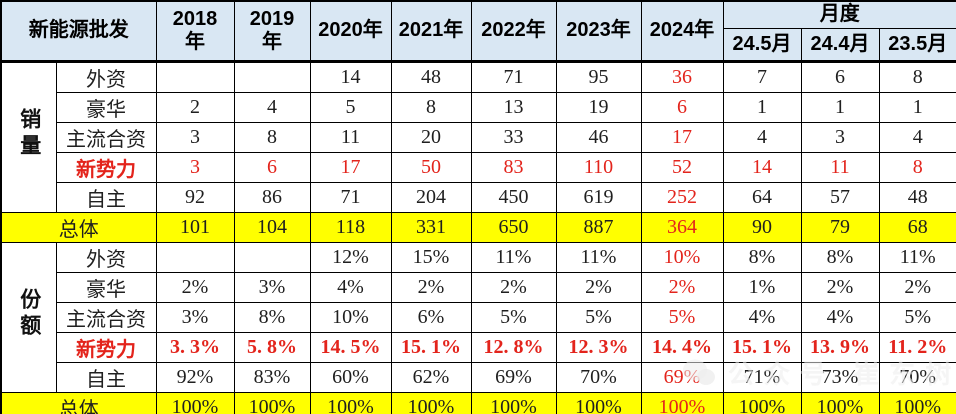 This screenshot has width=956, height=414. Describe the element at coordinates (513, 347) in the screenshot. I see `data-cell: 12. 8%` at that location.